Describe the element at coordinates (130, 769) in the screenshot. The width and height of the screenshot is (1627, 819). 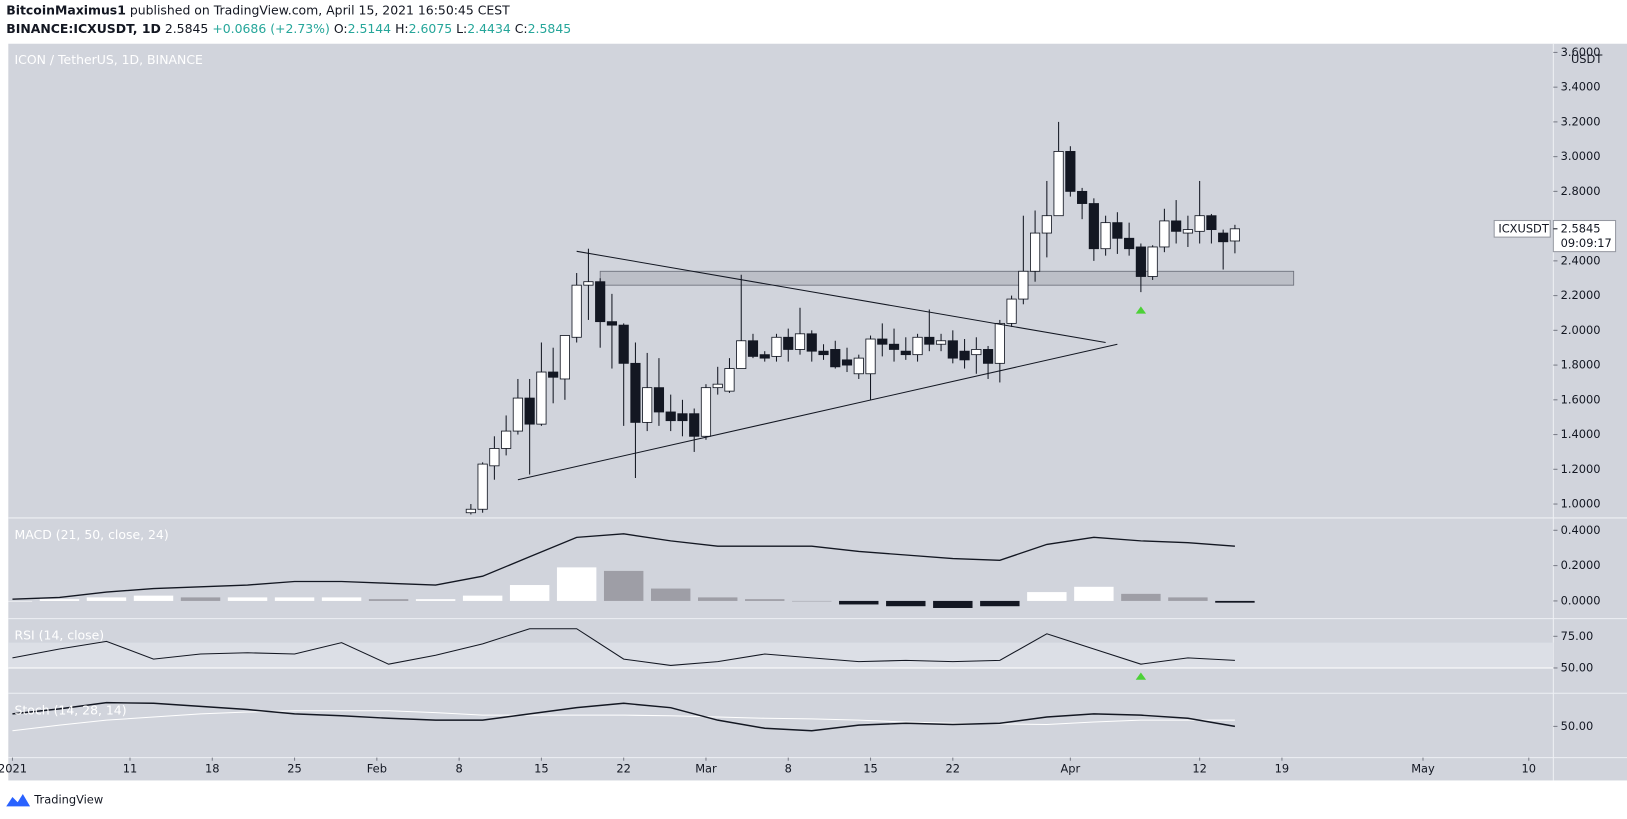
I see `x-tick-label: 11` at that location.